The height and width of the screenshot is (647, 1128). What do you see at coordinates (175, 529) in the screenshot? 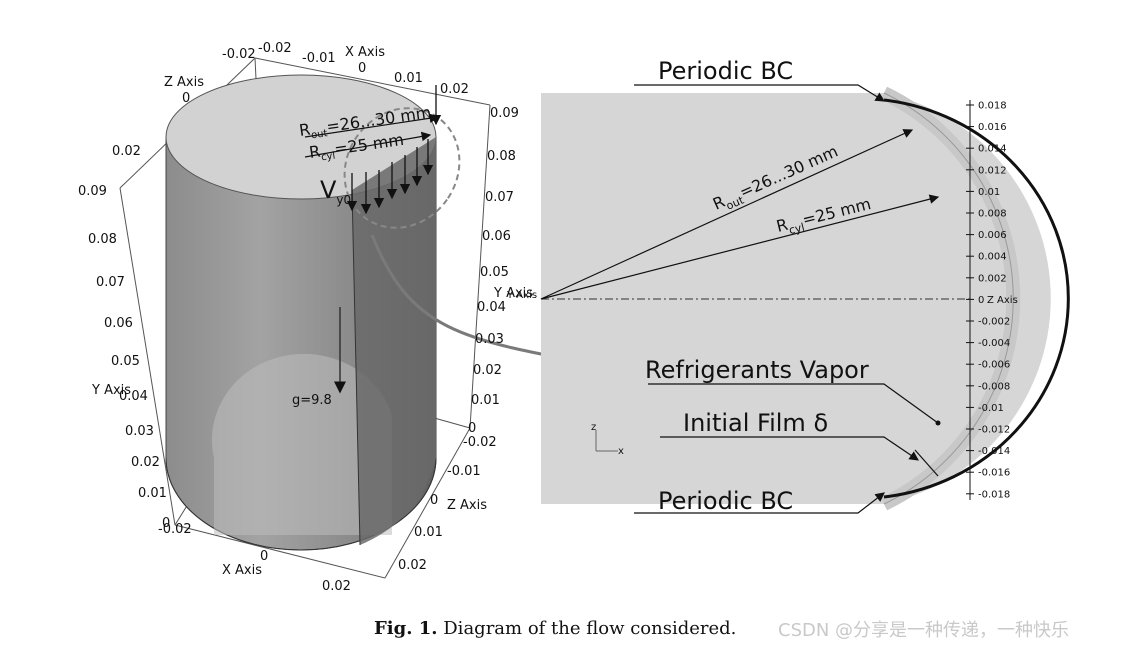
I see `bottom-x-tick-1: -0.02` at bounding box center [175, 529].